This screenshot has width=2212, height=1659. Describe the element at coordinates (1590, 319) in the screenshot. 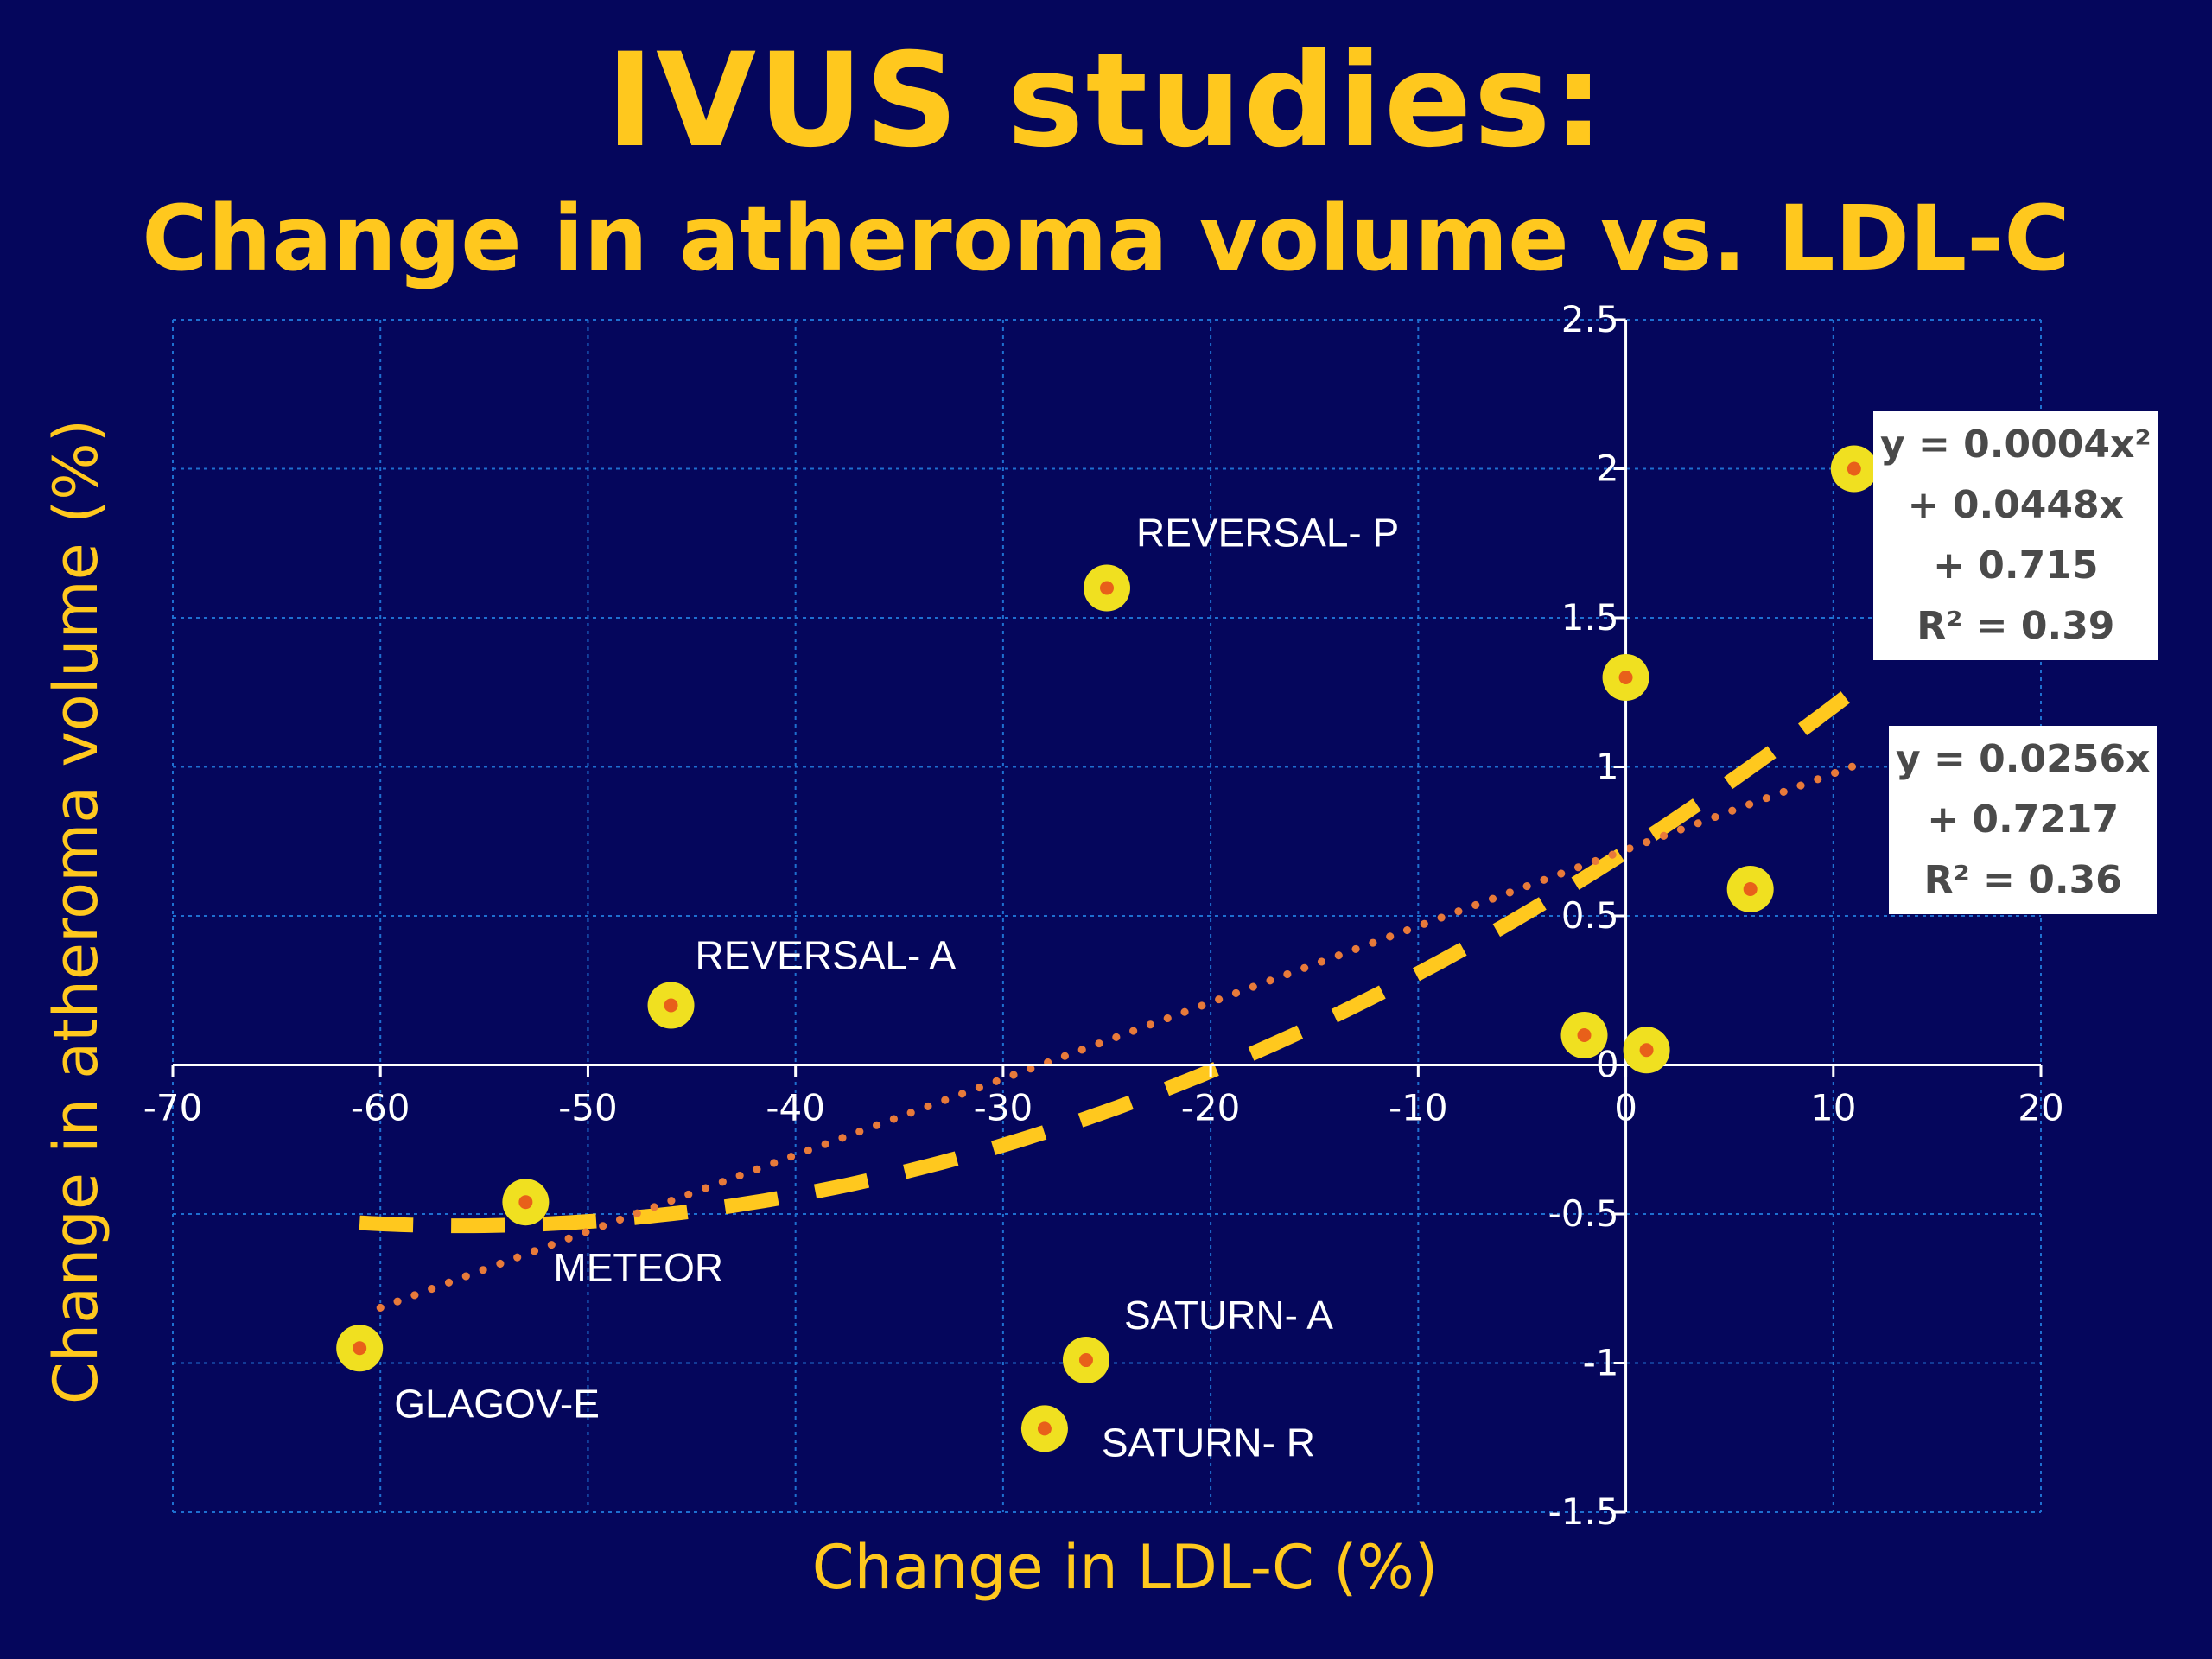

I see `y-tick-label: 2.5` at that location.